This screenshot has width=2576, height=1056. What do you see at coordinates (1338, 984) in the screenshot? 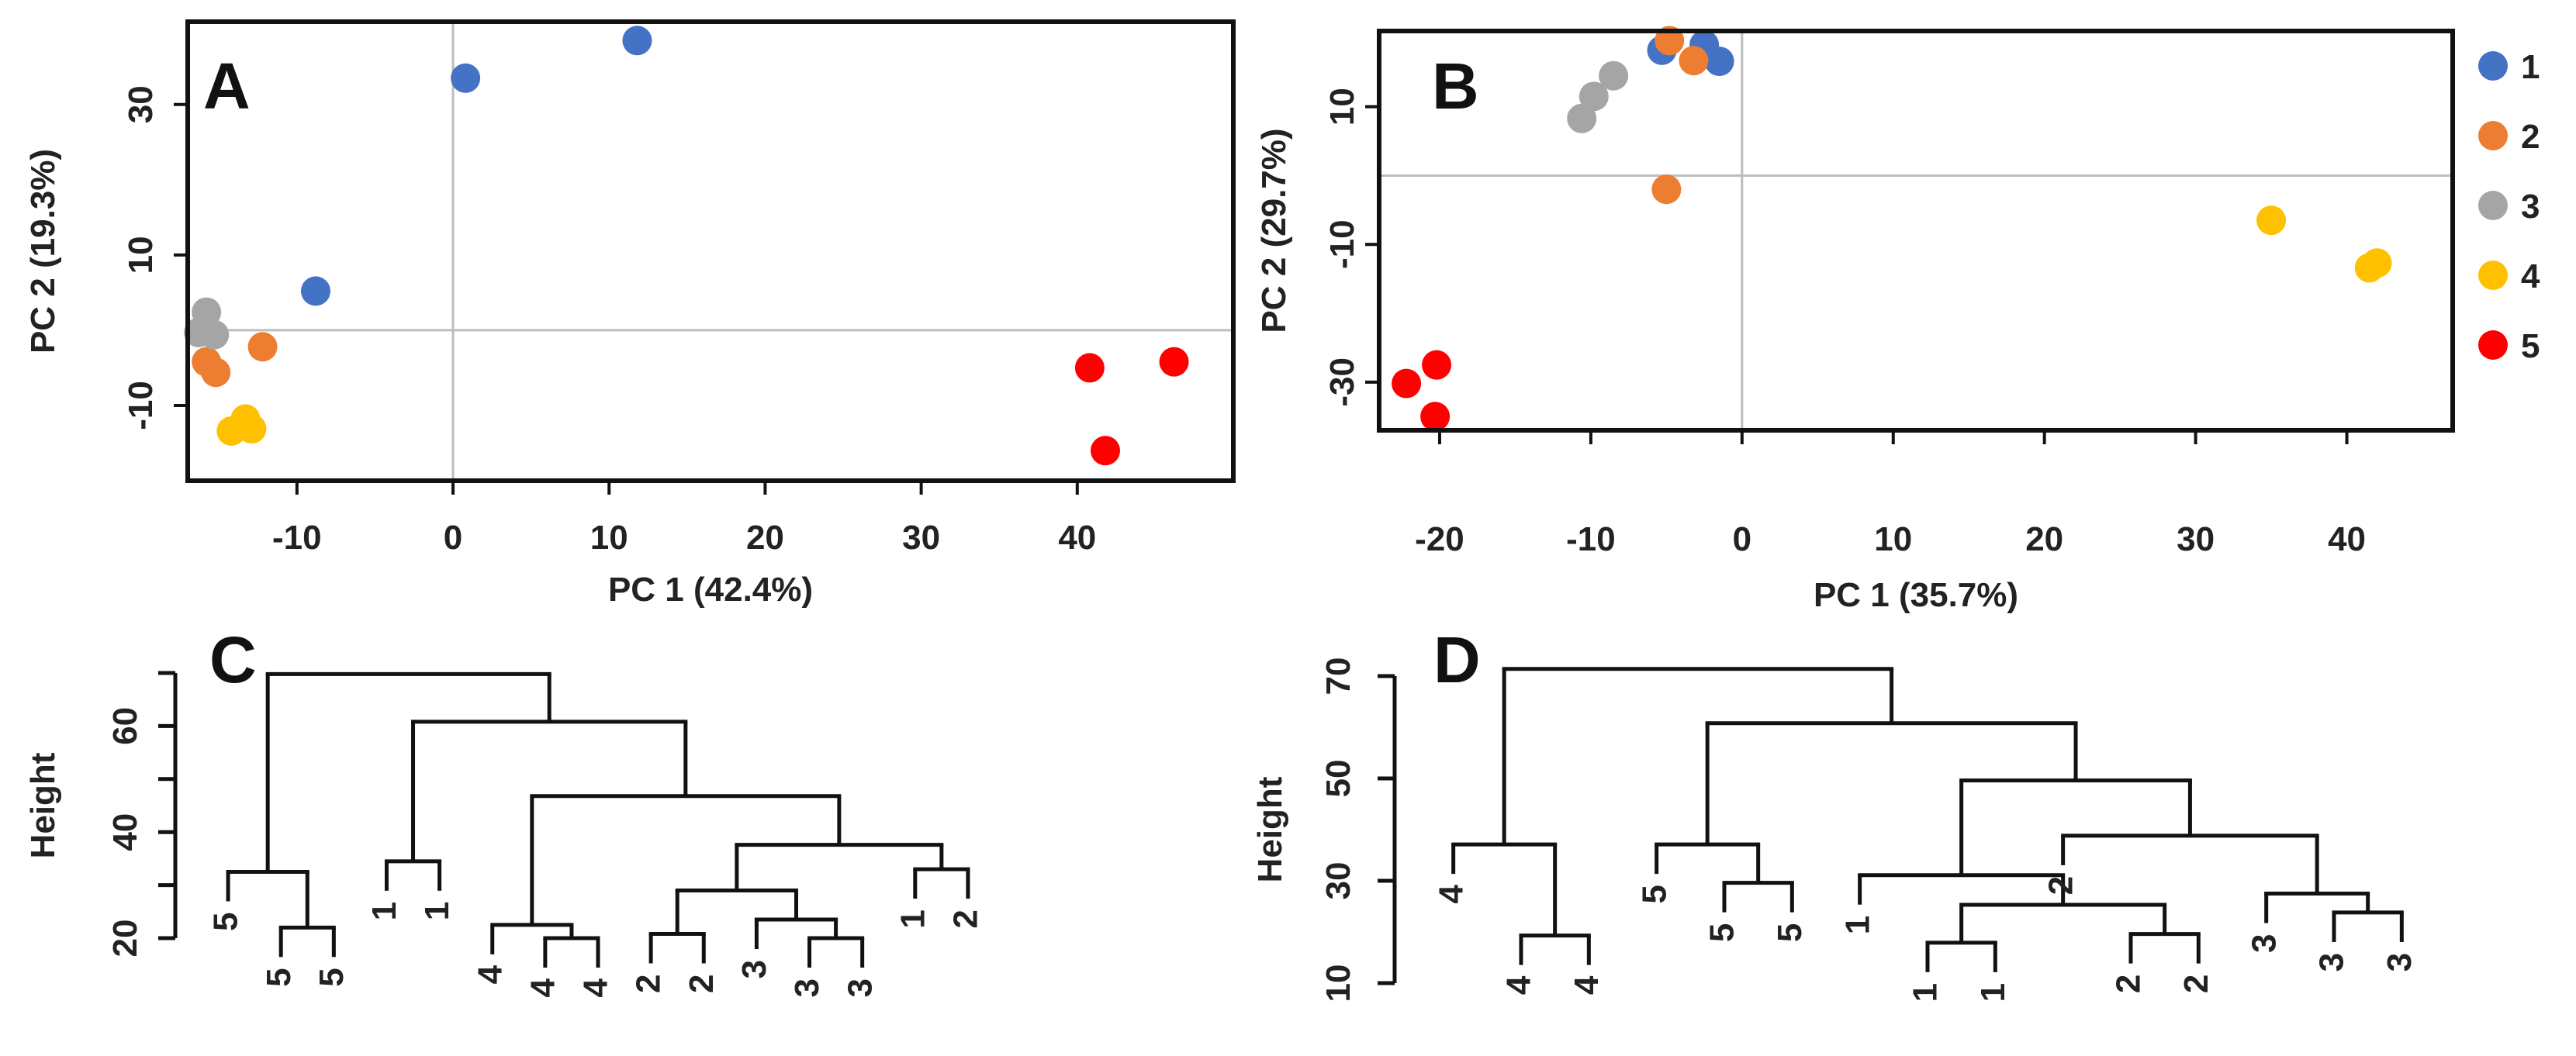
I see `panel-d-y-tick-label: 10` at bounding box center [1338, 984].